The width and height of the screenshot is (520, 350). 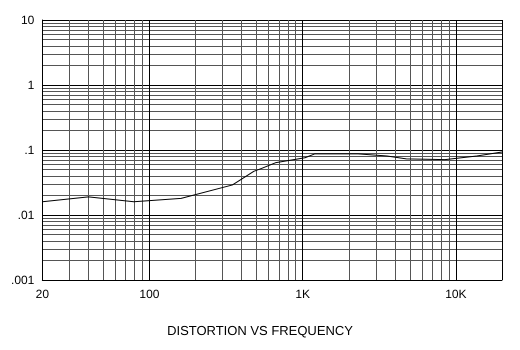 I want to click on x-tick-label: 100, so click(x=149, y=294).